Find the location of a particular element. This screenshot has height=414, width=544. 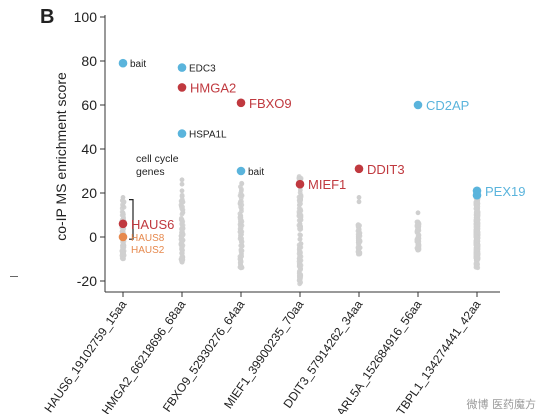

point-label: CD2AP is located at coordinates (447, 105).